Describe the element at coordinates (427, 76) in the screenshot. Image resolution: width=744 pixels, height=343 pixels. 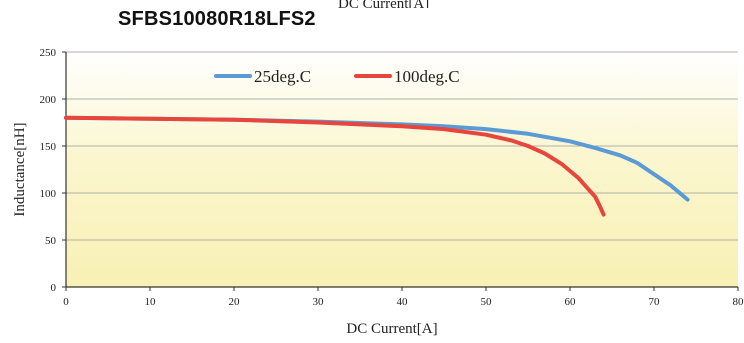
I see `legend-label-2: 100deg.C` at that location.